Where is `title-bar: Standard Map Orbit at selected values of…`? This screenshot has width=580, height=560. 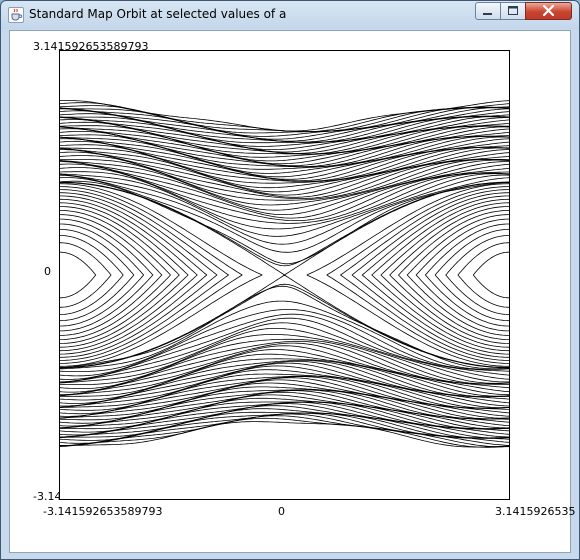 title-bar: Standard Map Orbit at selected values of… is located at coordinates (290, 15).